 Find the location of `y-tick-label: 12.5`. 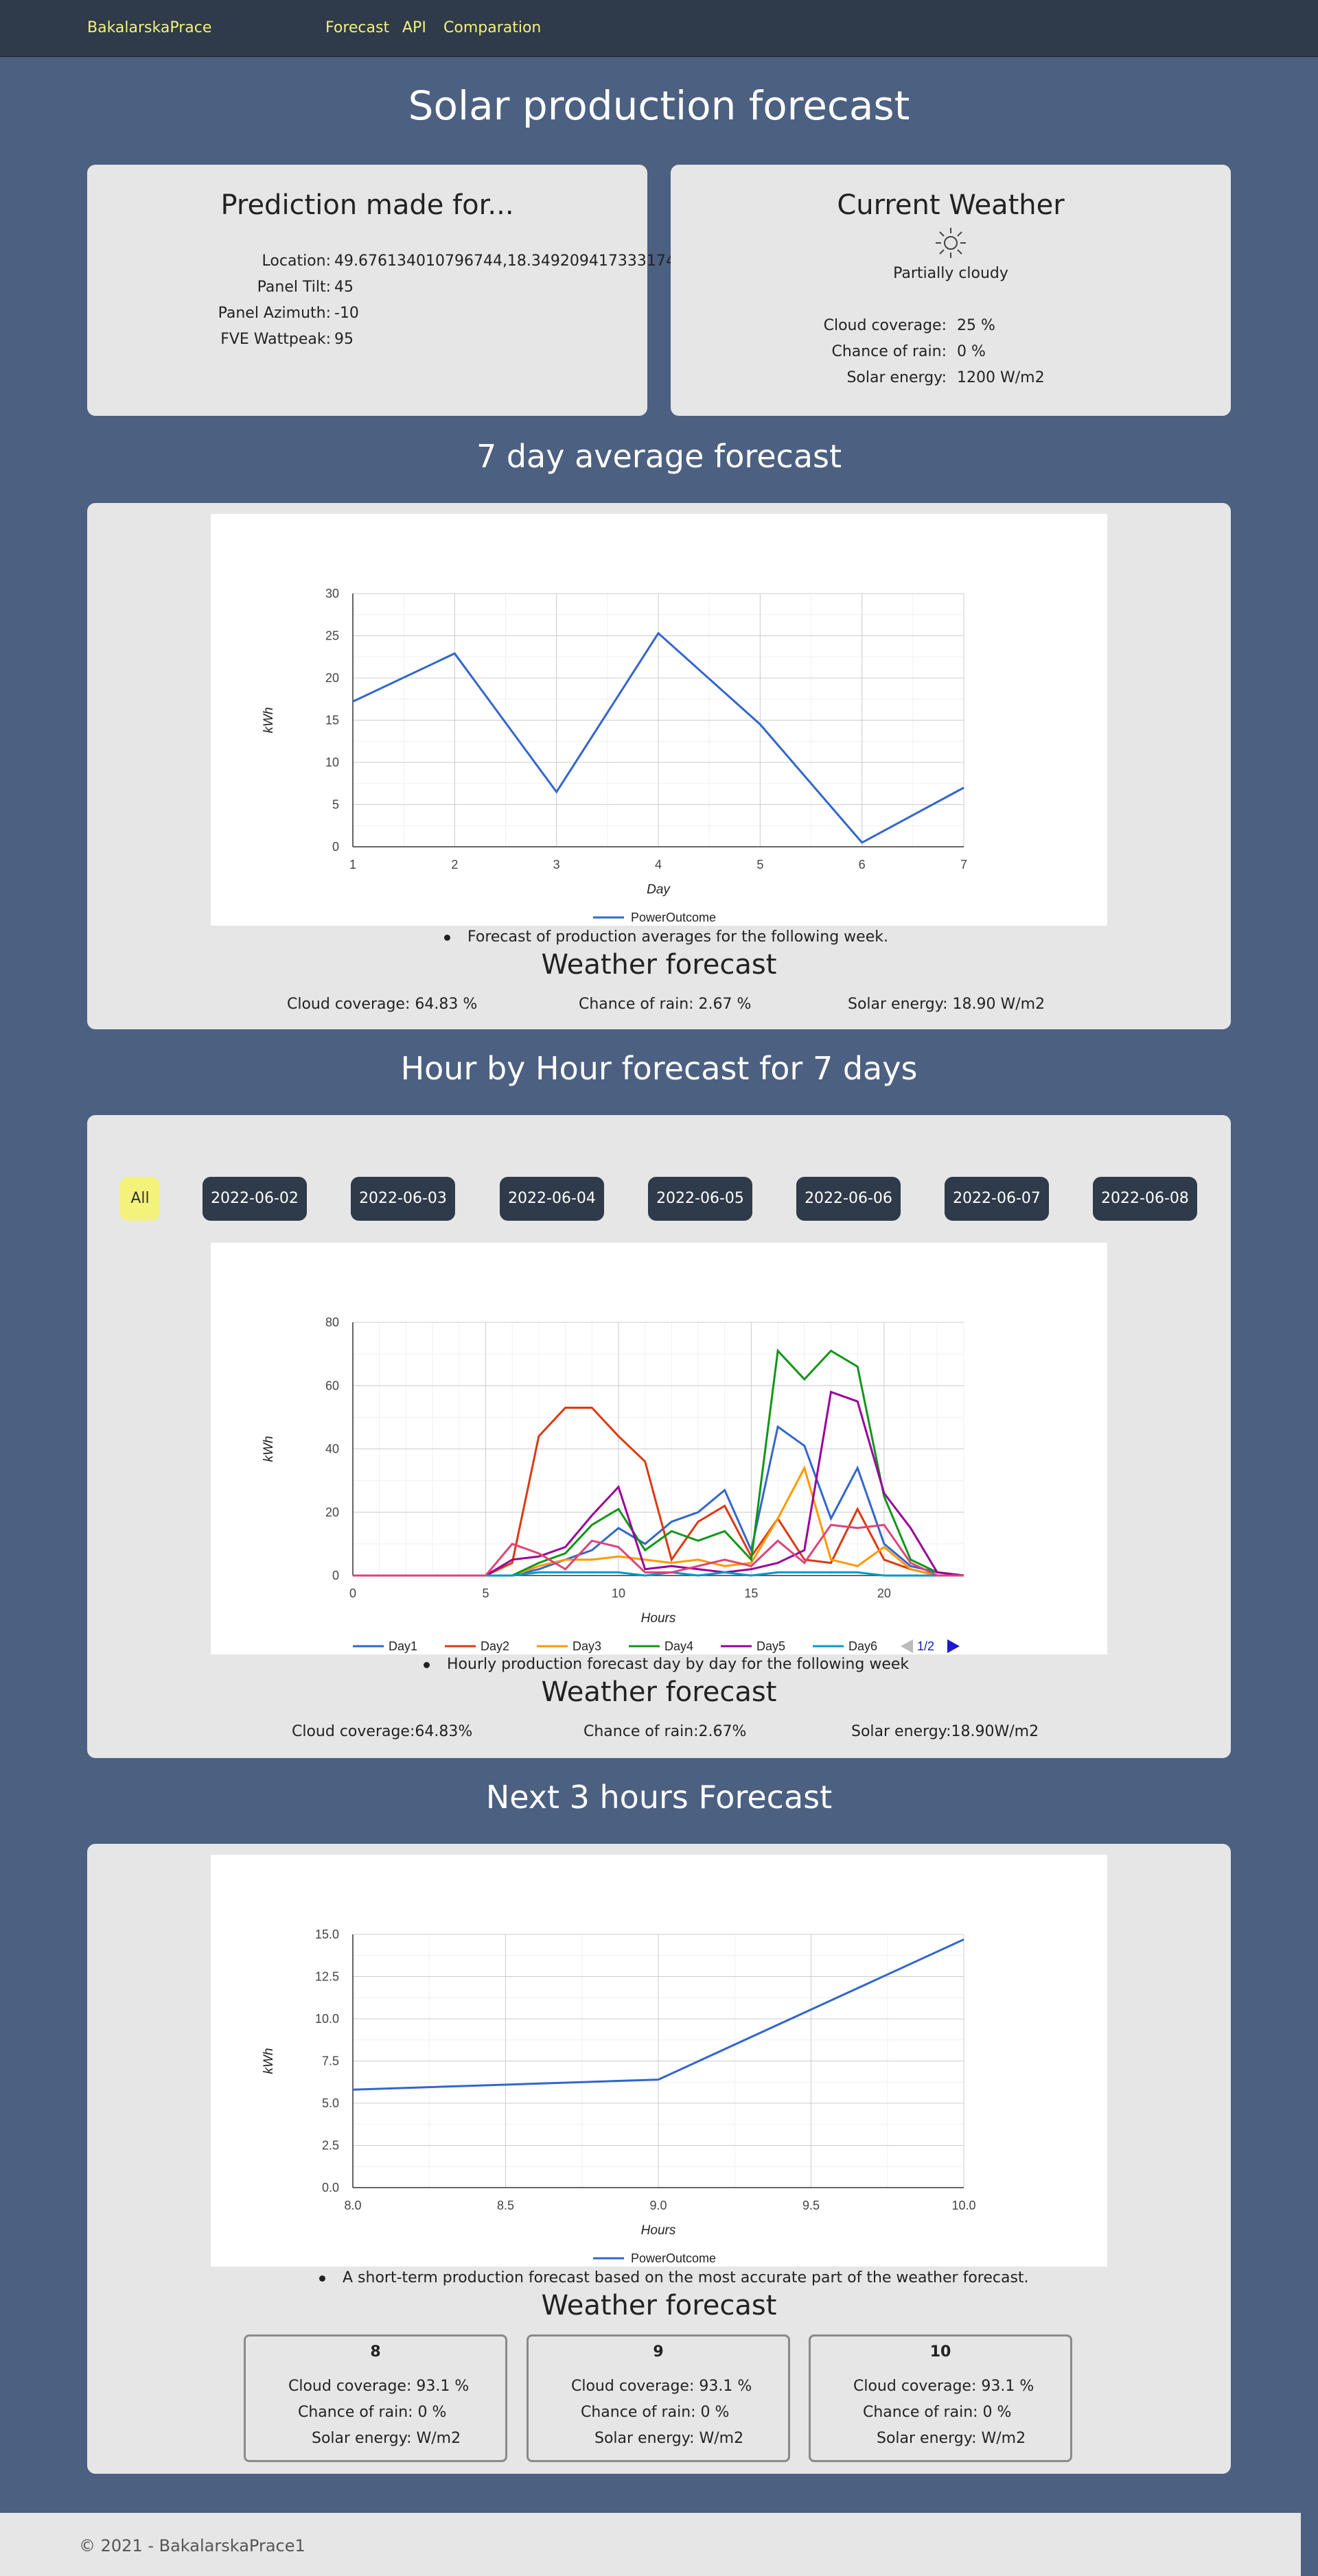

y-tick-label: 12.5 is located at coordinates (327, 1977).